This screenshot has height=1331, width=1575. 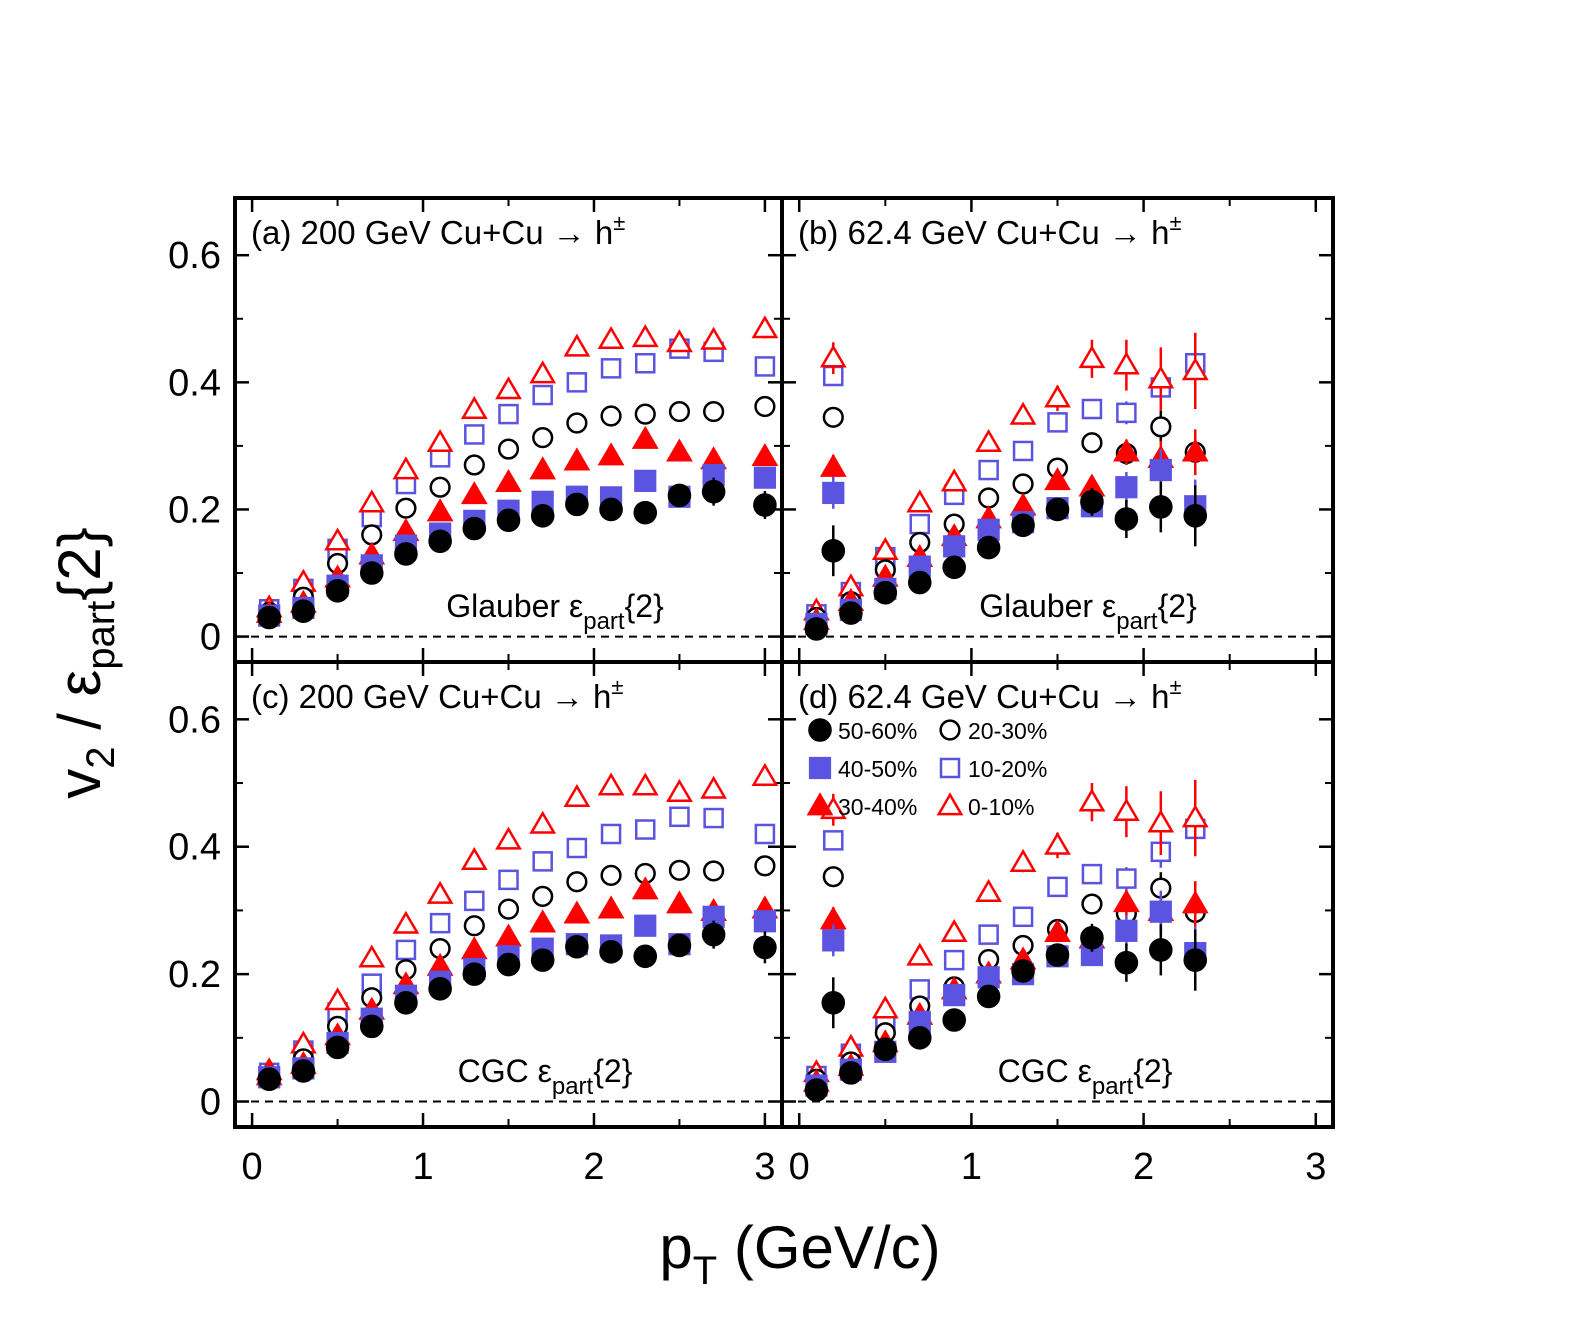 I want to click on legend-label: 0-10%, so click(x=1001, y=807).